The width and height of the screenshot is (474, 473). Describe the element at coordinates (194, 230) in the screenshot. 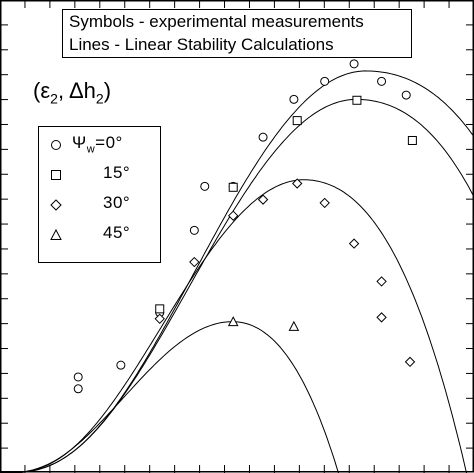

I see `circle-marker-s0-p4` at that location.